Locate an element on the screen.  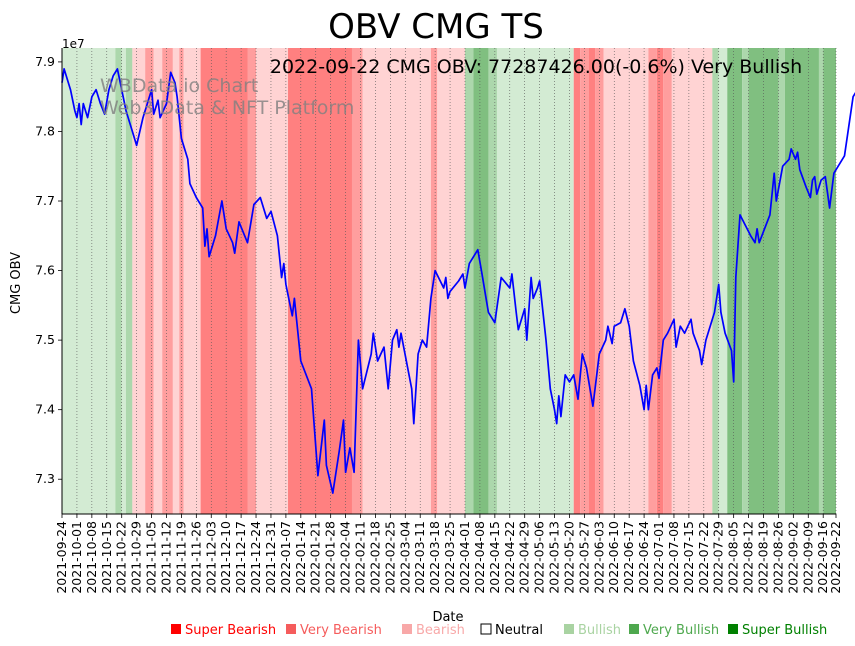
x-tick-label: 2021-12-10 is located at coordinates (225, 557).